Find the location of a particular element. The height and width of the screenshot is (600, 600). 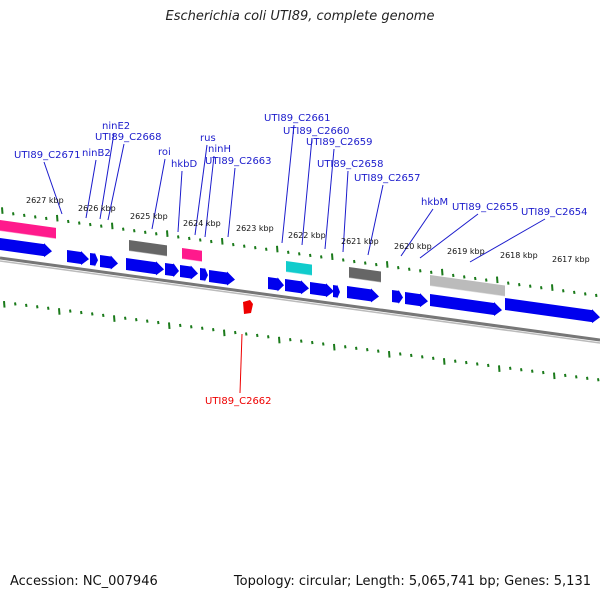

highlighted-gene-label: UTI89_C2662 is located at coordinates (238, 401).